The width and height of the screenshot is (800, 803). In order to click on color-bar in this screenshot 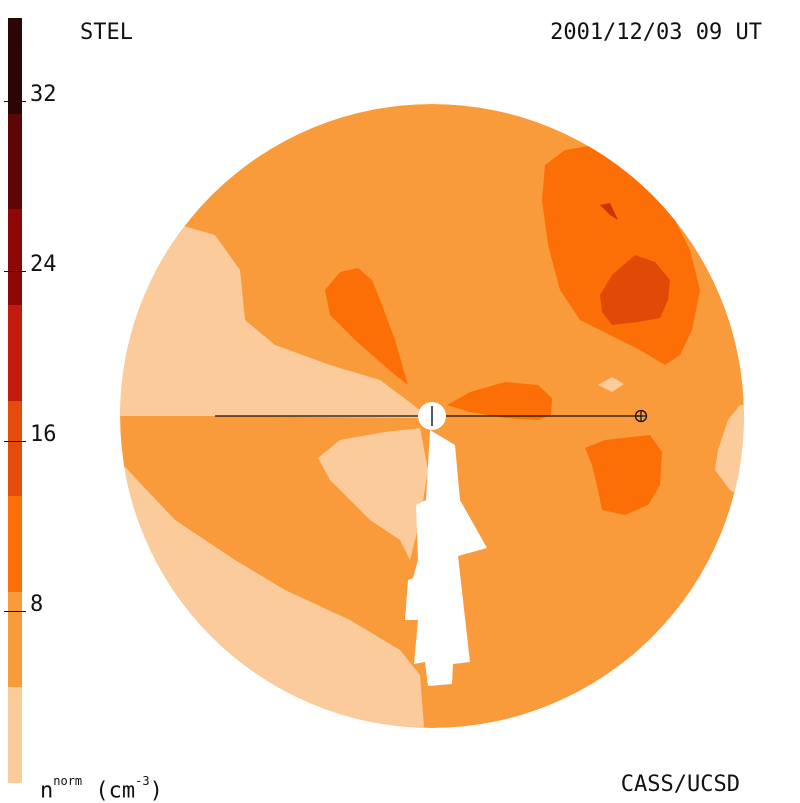, I will do `click(15, 400)`.